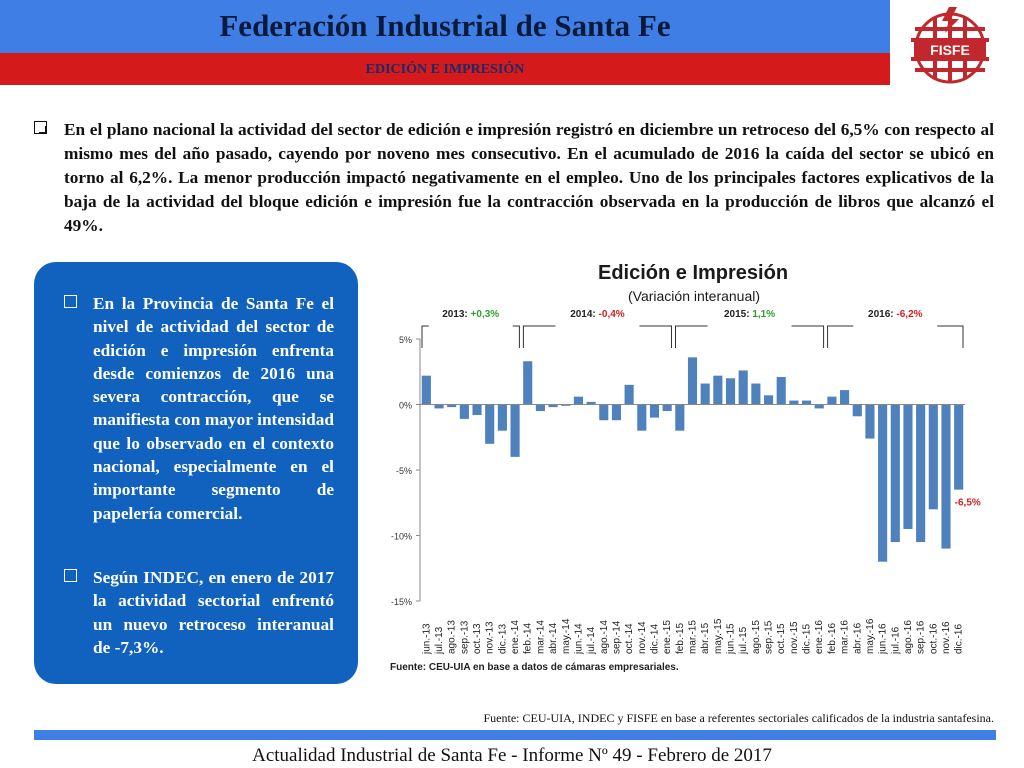 Image resolution: width=1024 pixels, height=768 pixels. What do you see at coordinates (693, 637) in the screenshot?
I see `x-tick-label: mar.-15` at bounding box center [693, 637].